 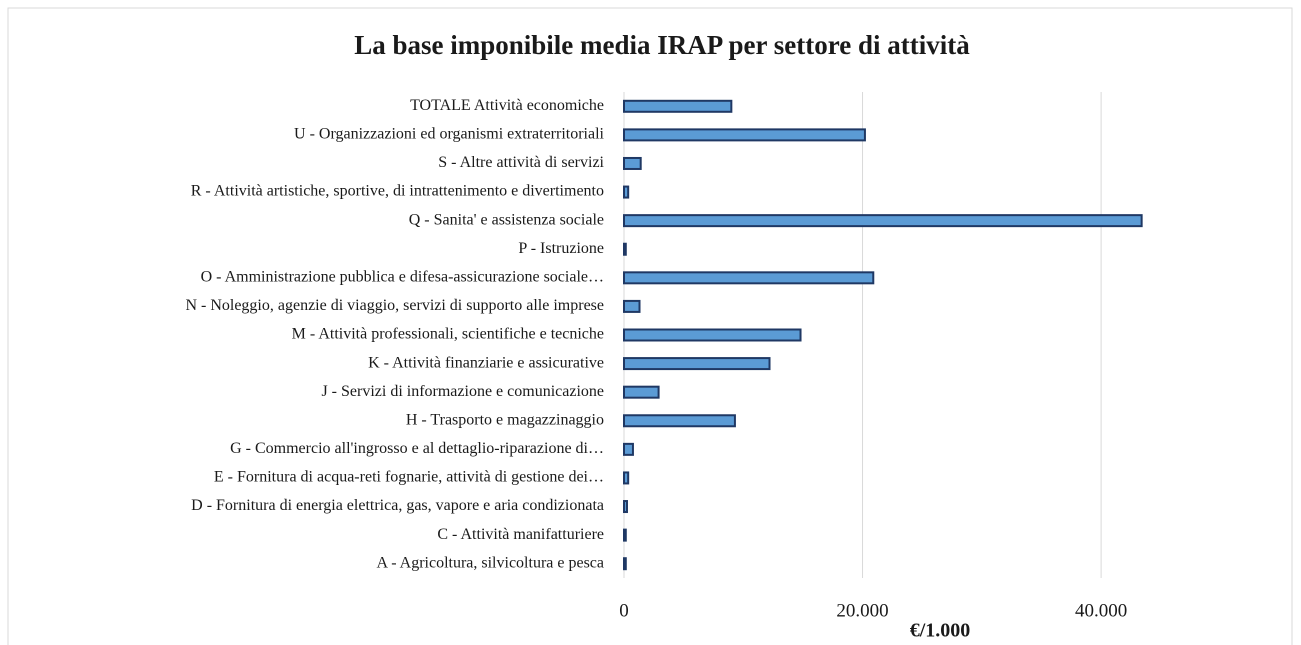 I want to click on y-tick-label: K - Attività finanziarie e assicurative, so click(x=486, y=362).